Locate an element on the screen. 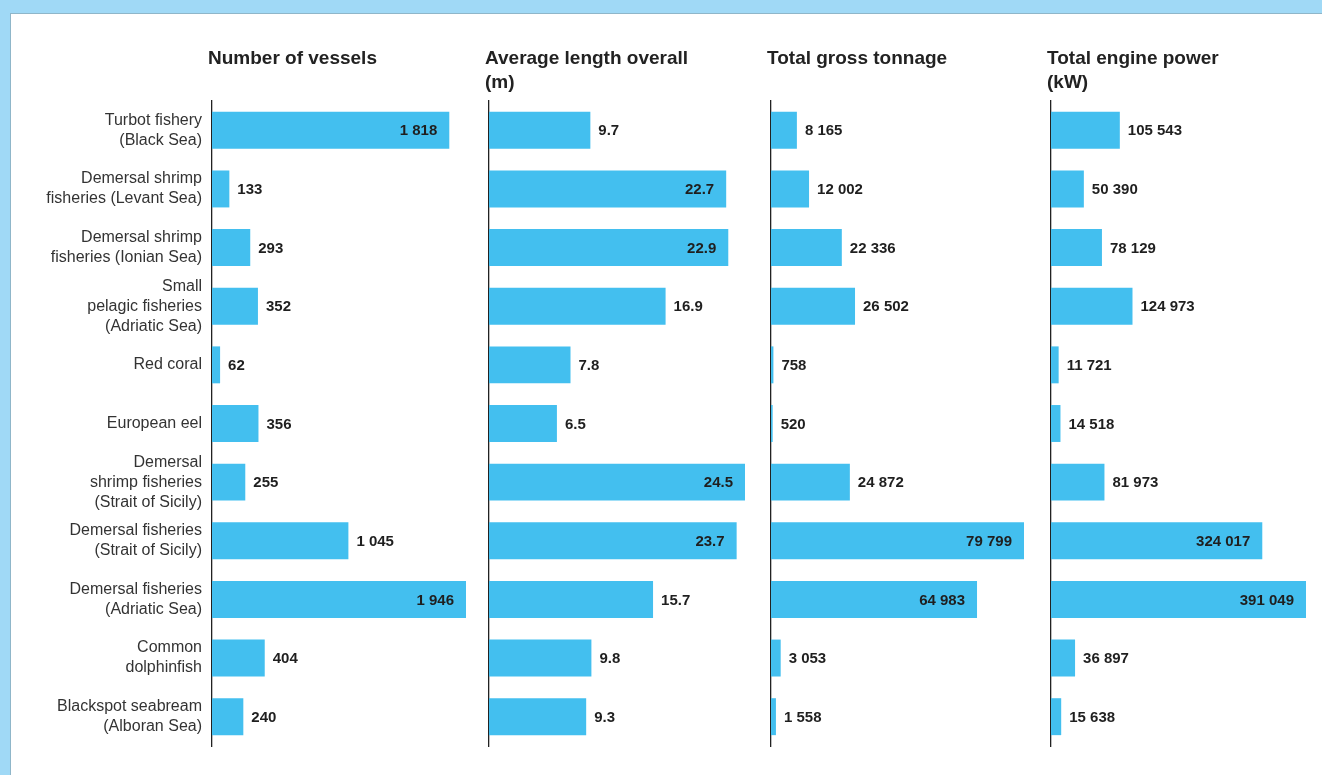  y-tick-label: Blackspot seabream (Alboran Sea) is located at coordinates (129, 716).